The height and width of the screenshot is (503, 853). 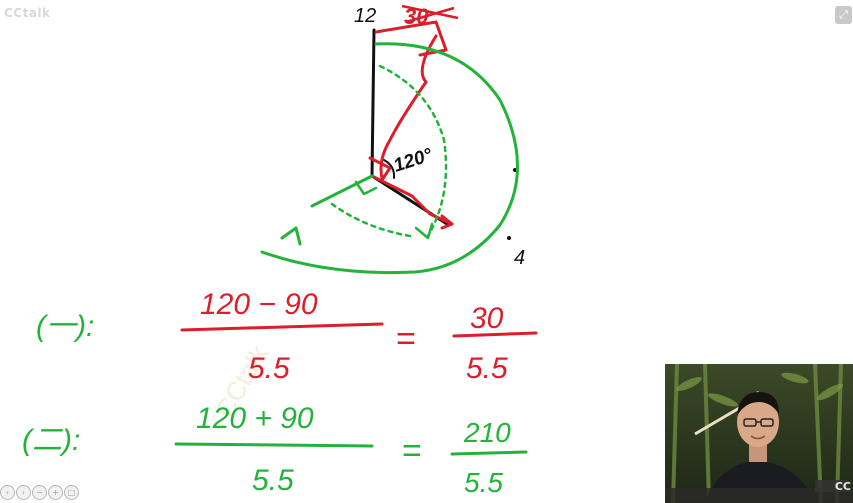 I want to click on case-1-label: (一):, so click(x=65, y=326).